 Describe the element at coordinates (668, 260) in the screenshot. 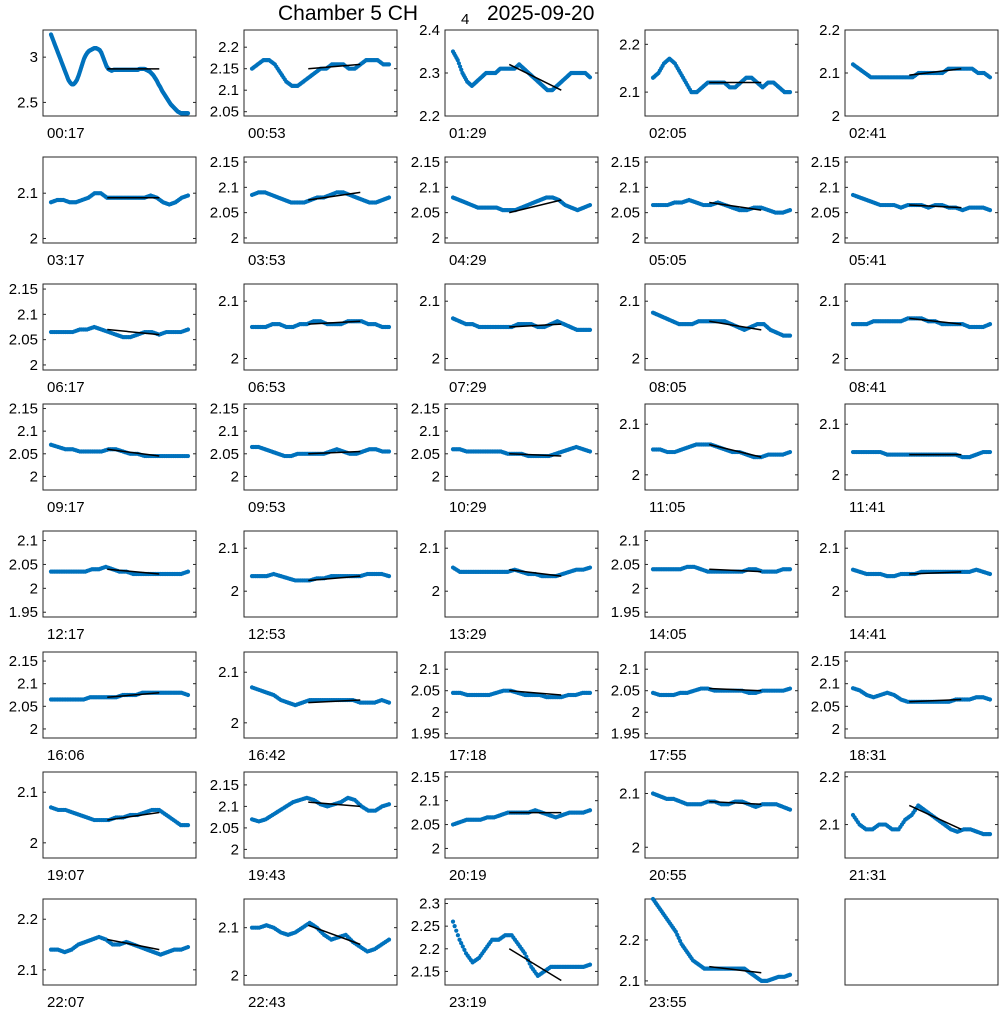

I see `panel-time-label: 05:05` at that location.